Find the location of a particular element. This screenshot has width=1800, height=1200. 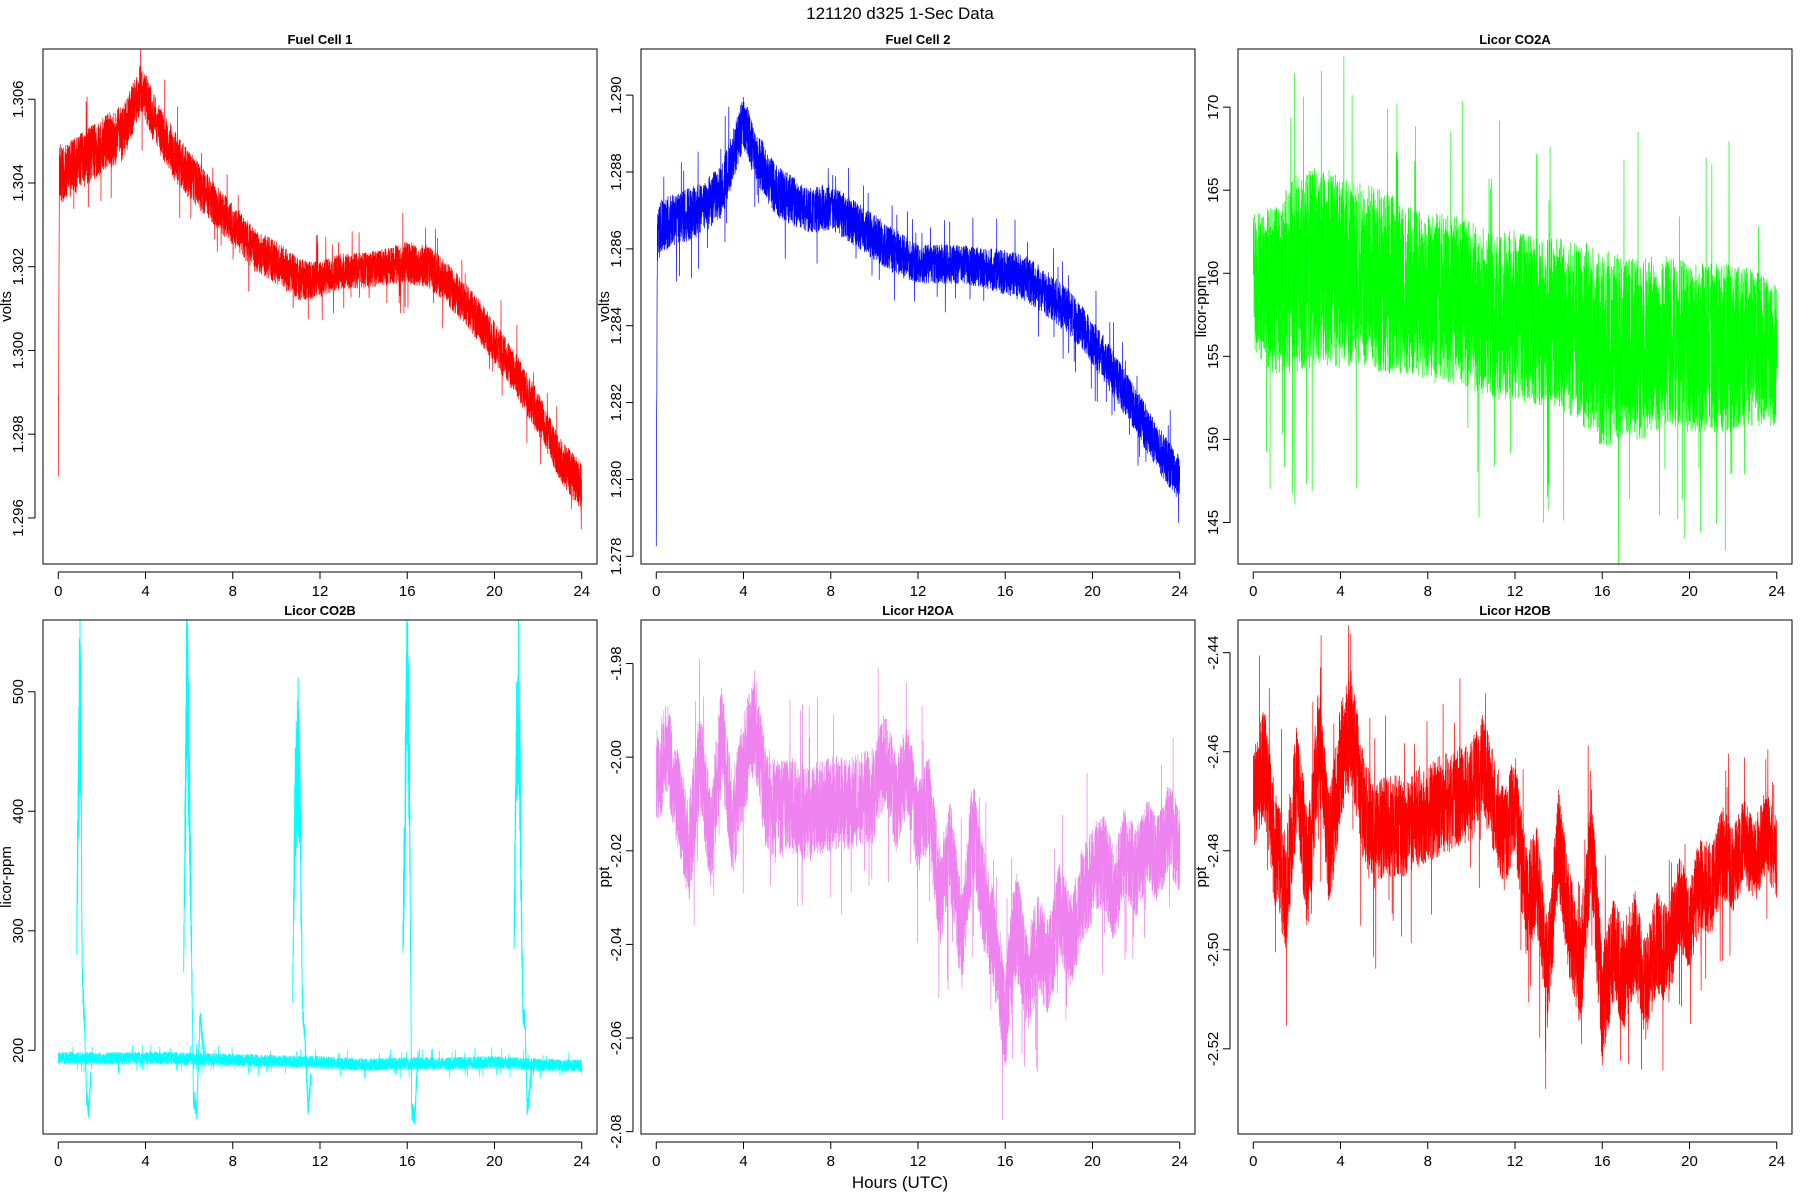

y-tick-label: 400 is located at coordinates (18, 811).